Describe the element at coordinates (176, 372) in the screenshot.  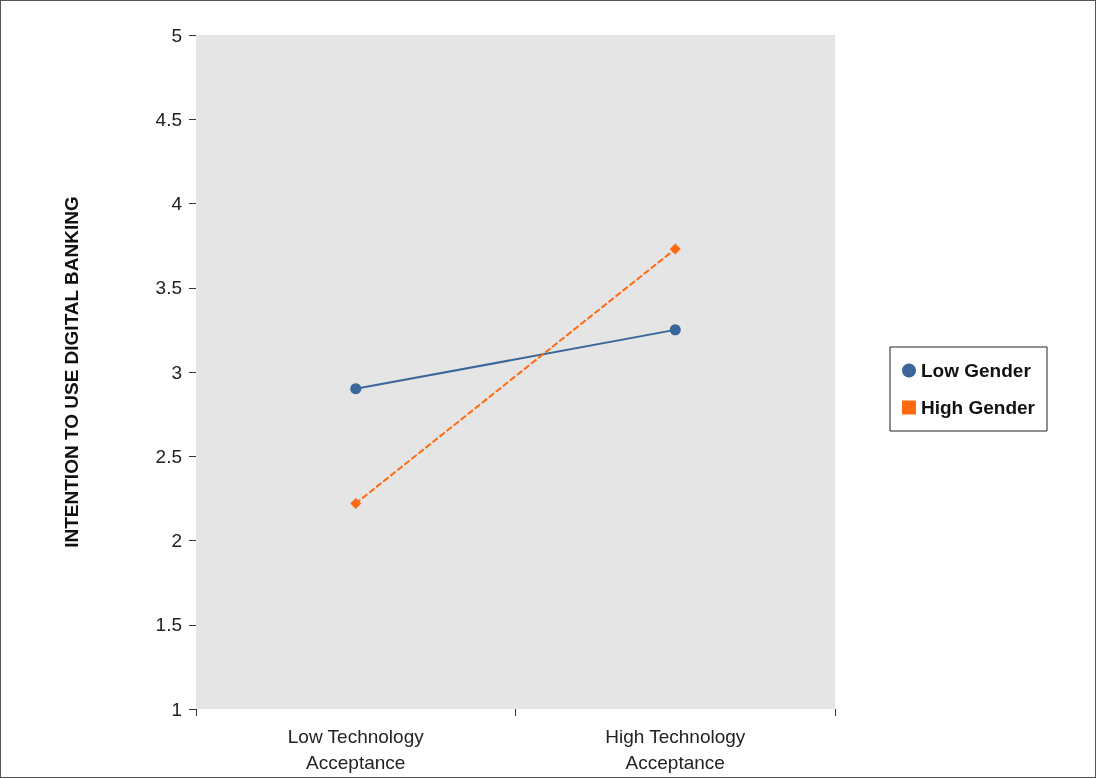
I see `y-tick-label: 3` at that location.